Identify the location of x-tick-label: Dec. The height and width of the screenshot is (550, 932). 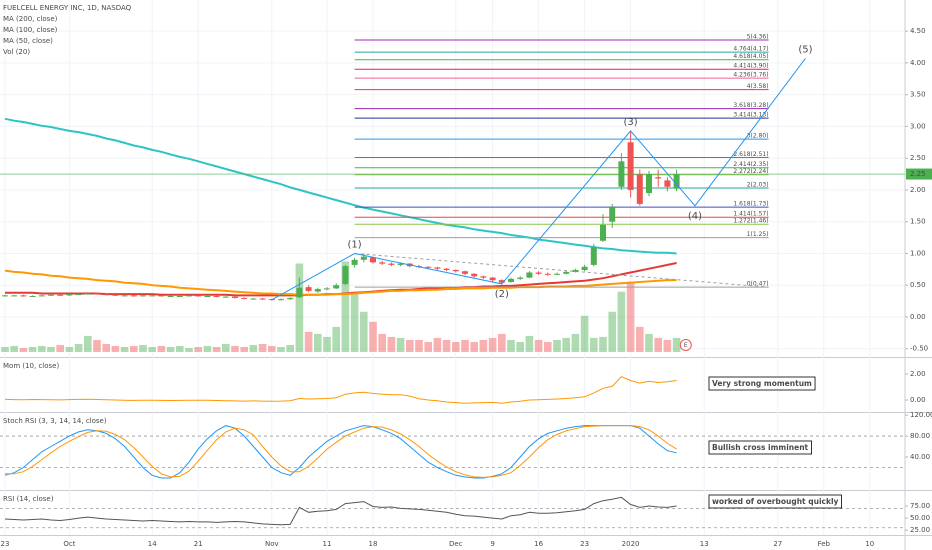
(456, 544).